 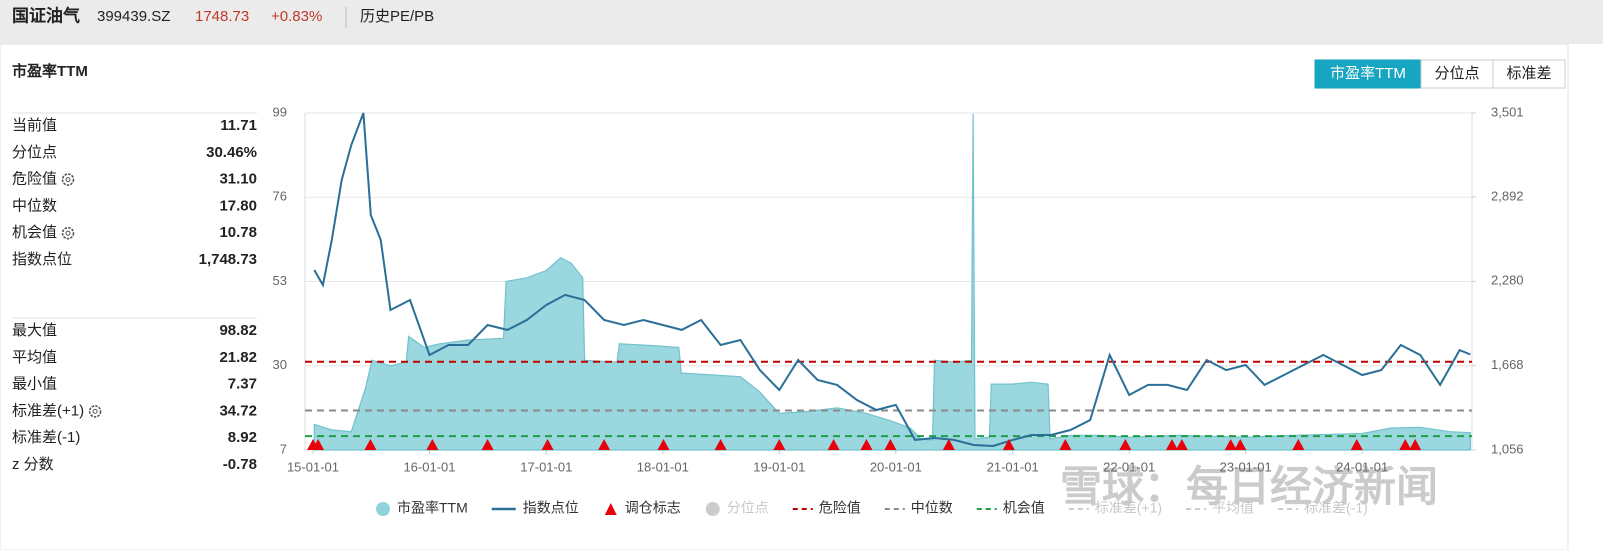 I want to click on stat-label: 机会值, so click(x=34, y=232).